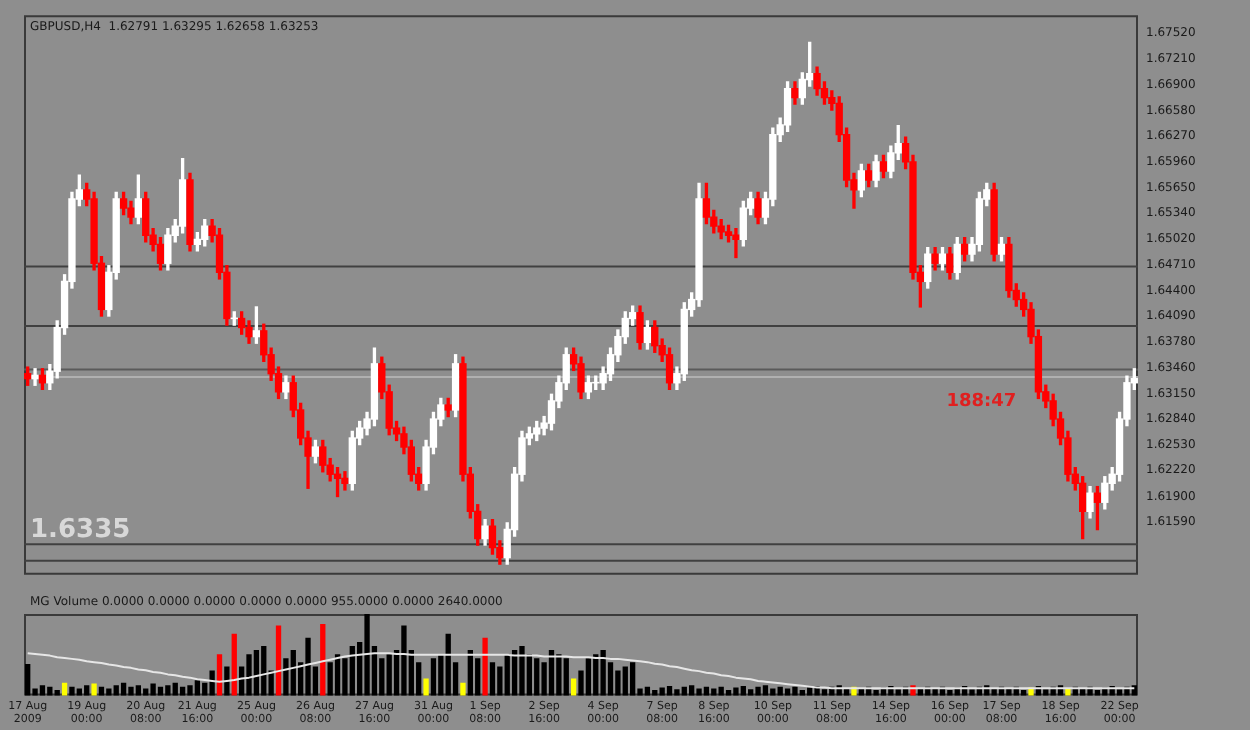 The width and height of the screenshot is (1250, 730). Describe the element at coordinates (80, 529) in the screenshot. I see `annotation: 1.6335` at that location.